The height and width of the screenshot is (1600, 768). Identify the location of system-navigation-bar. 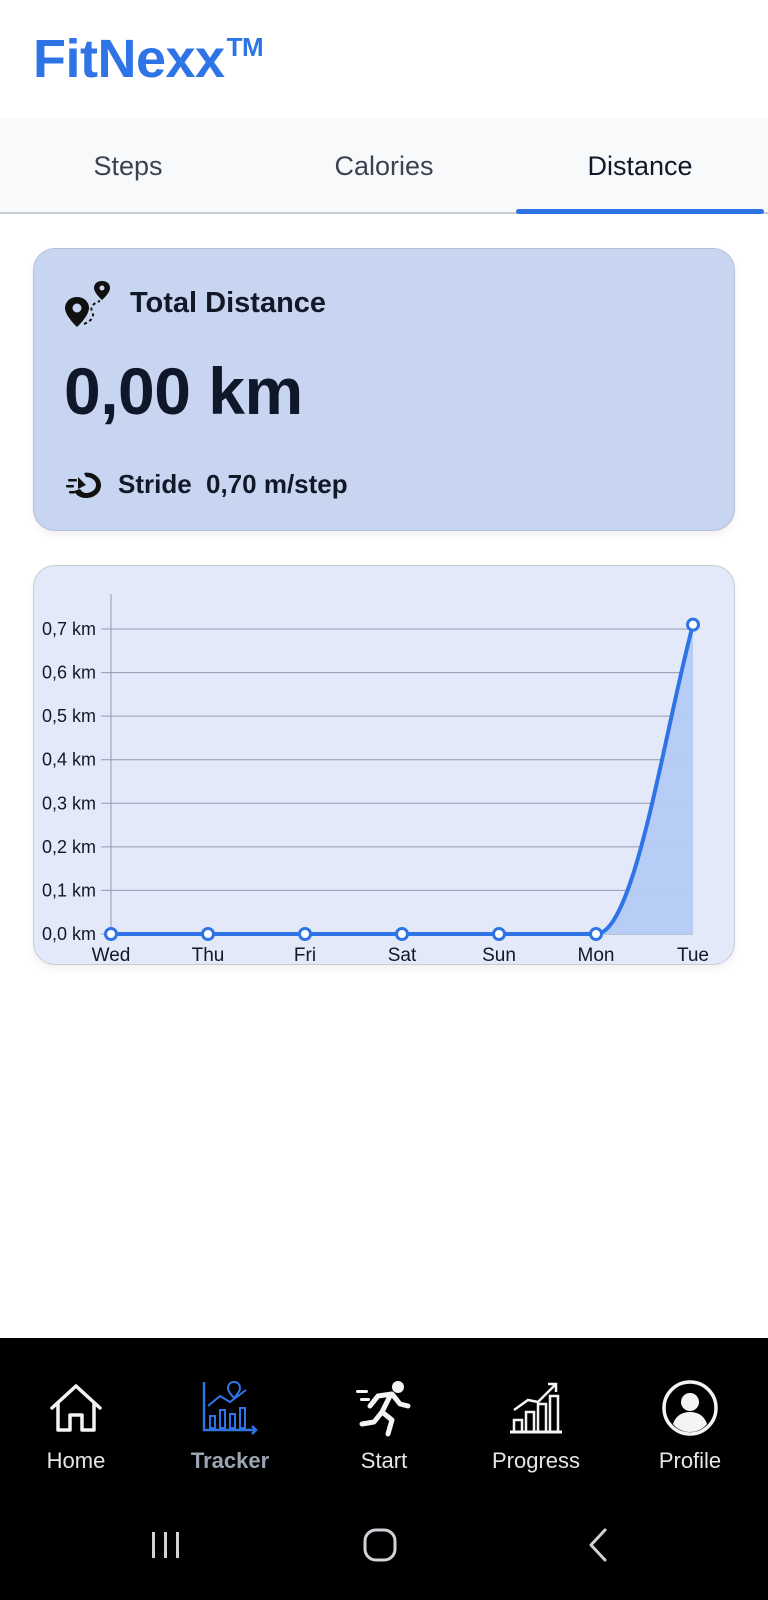
(384, 1555).